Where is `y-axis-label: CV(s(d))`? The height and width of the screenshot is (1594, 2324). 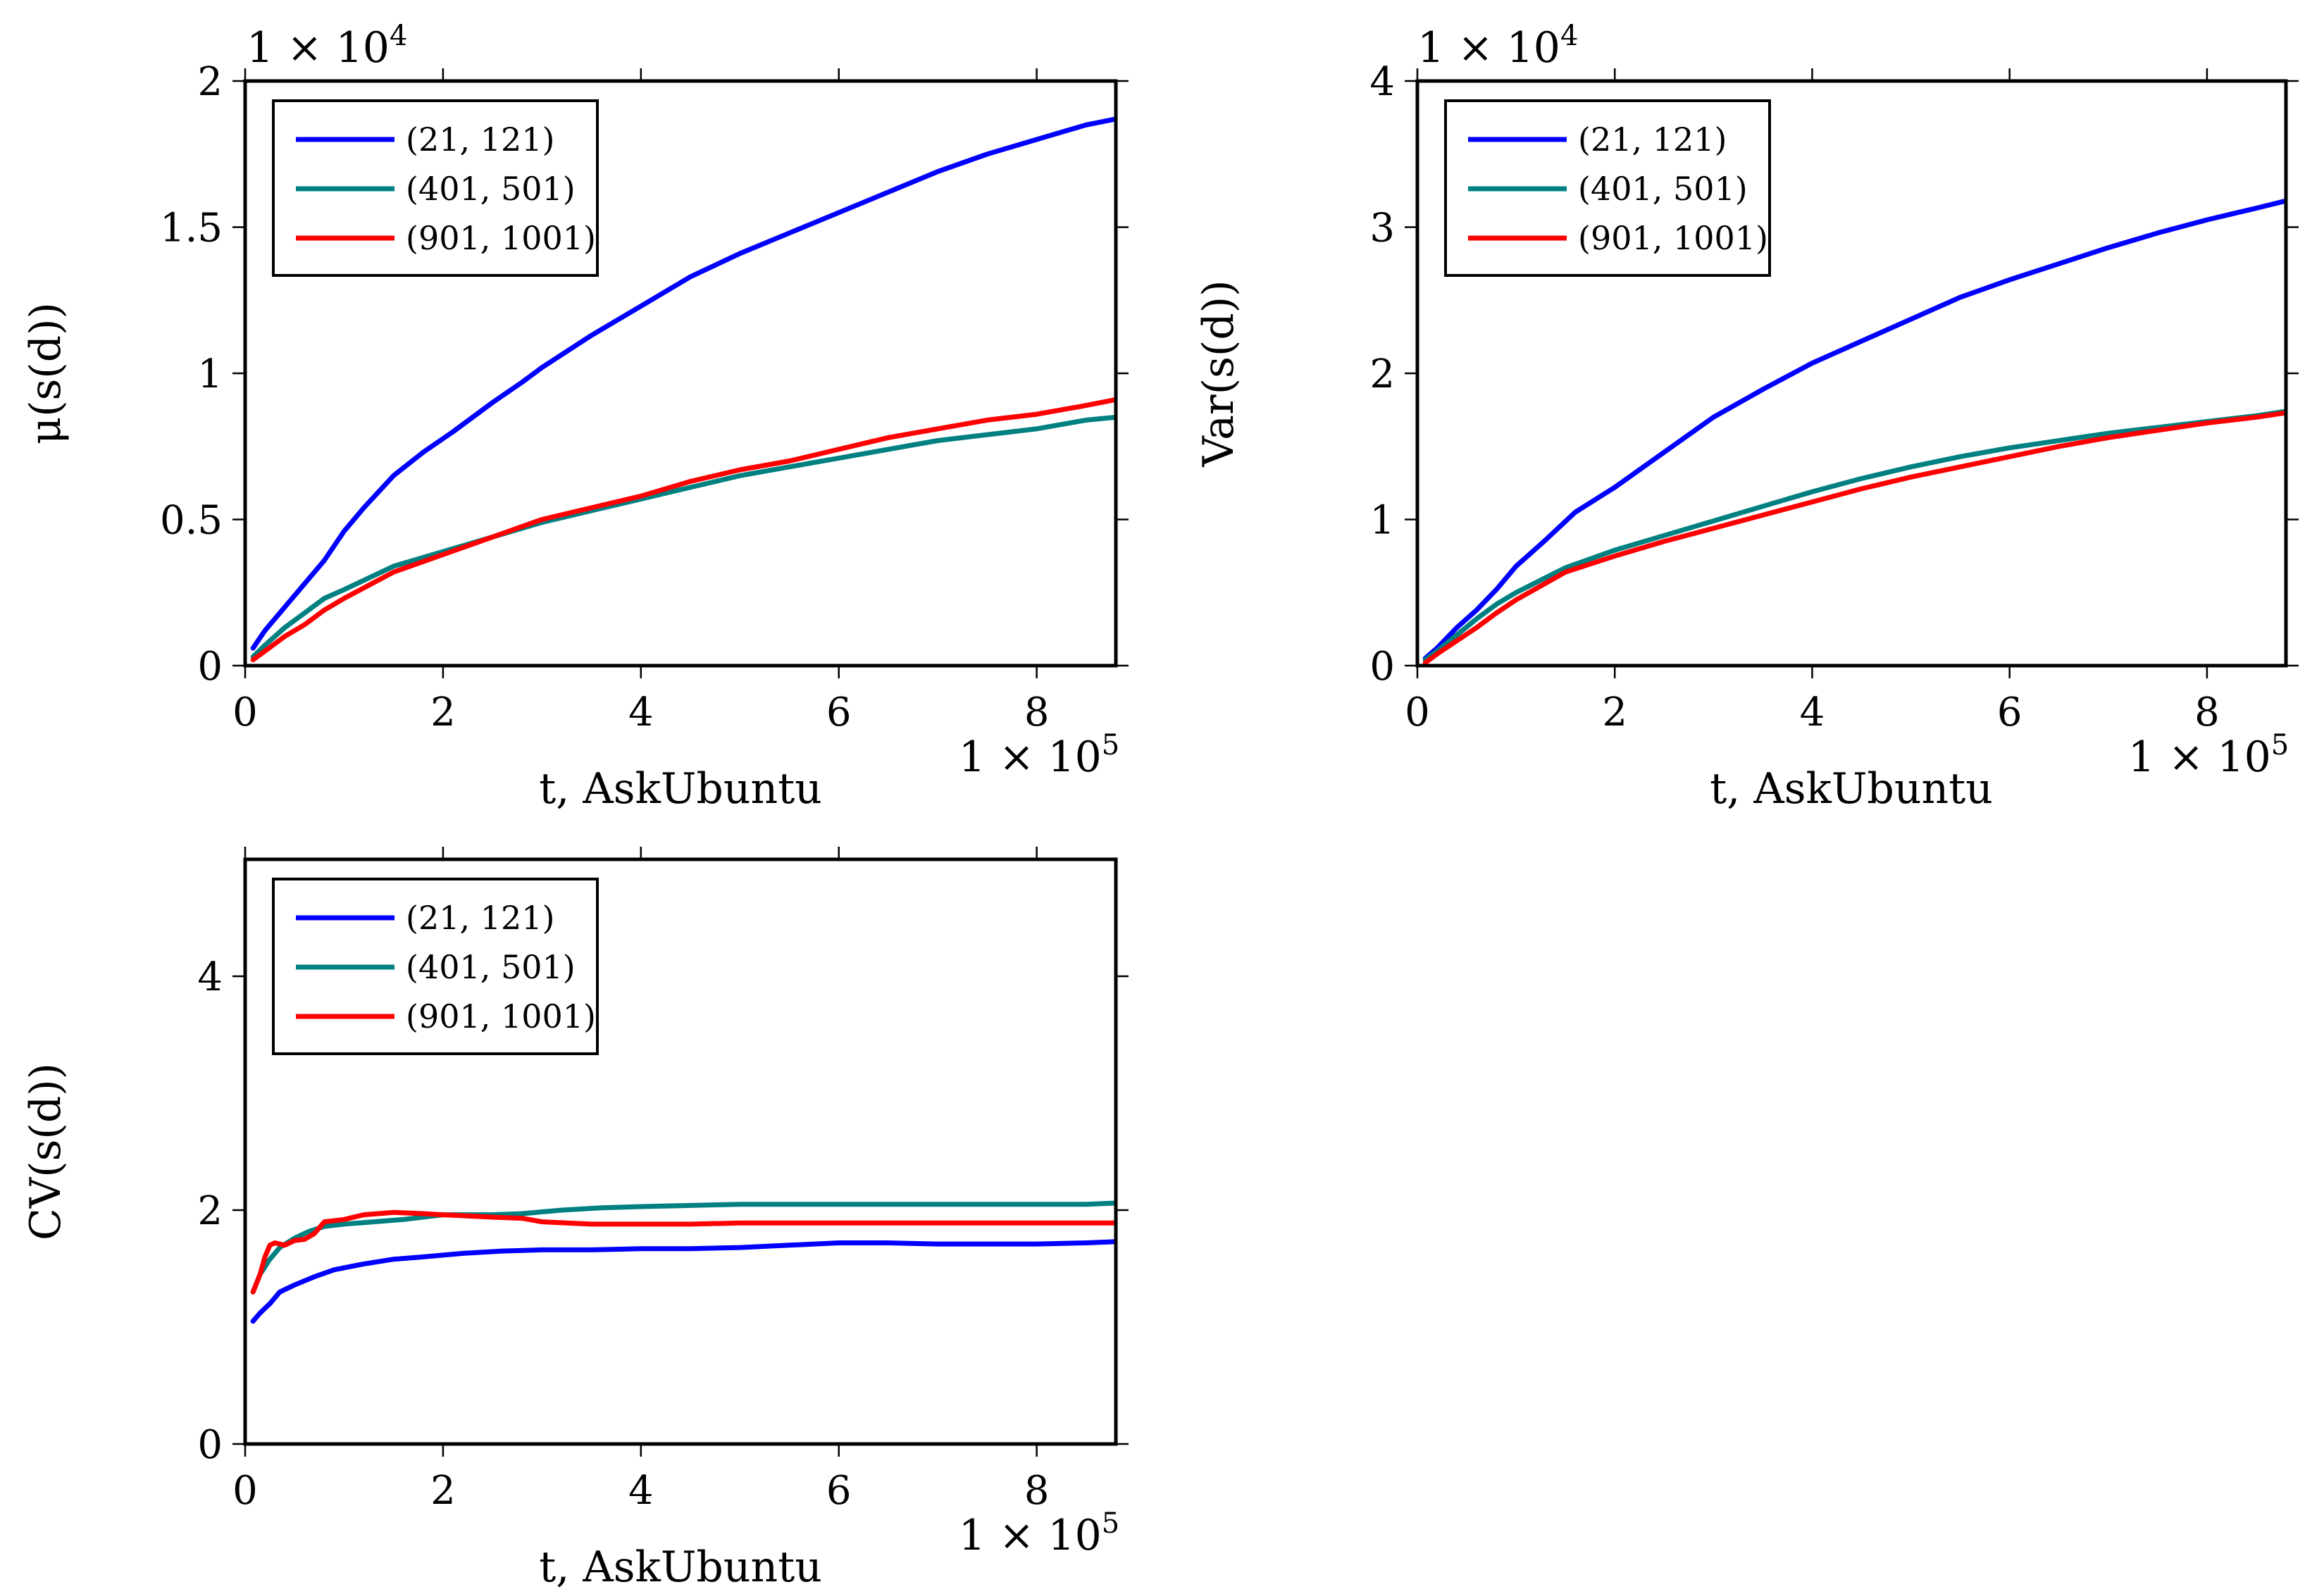 y-axis-label: CV(s(d)) is located at coordinates (45, 1151).